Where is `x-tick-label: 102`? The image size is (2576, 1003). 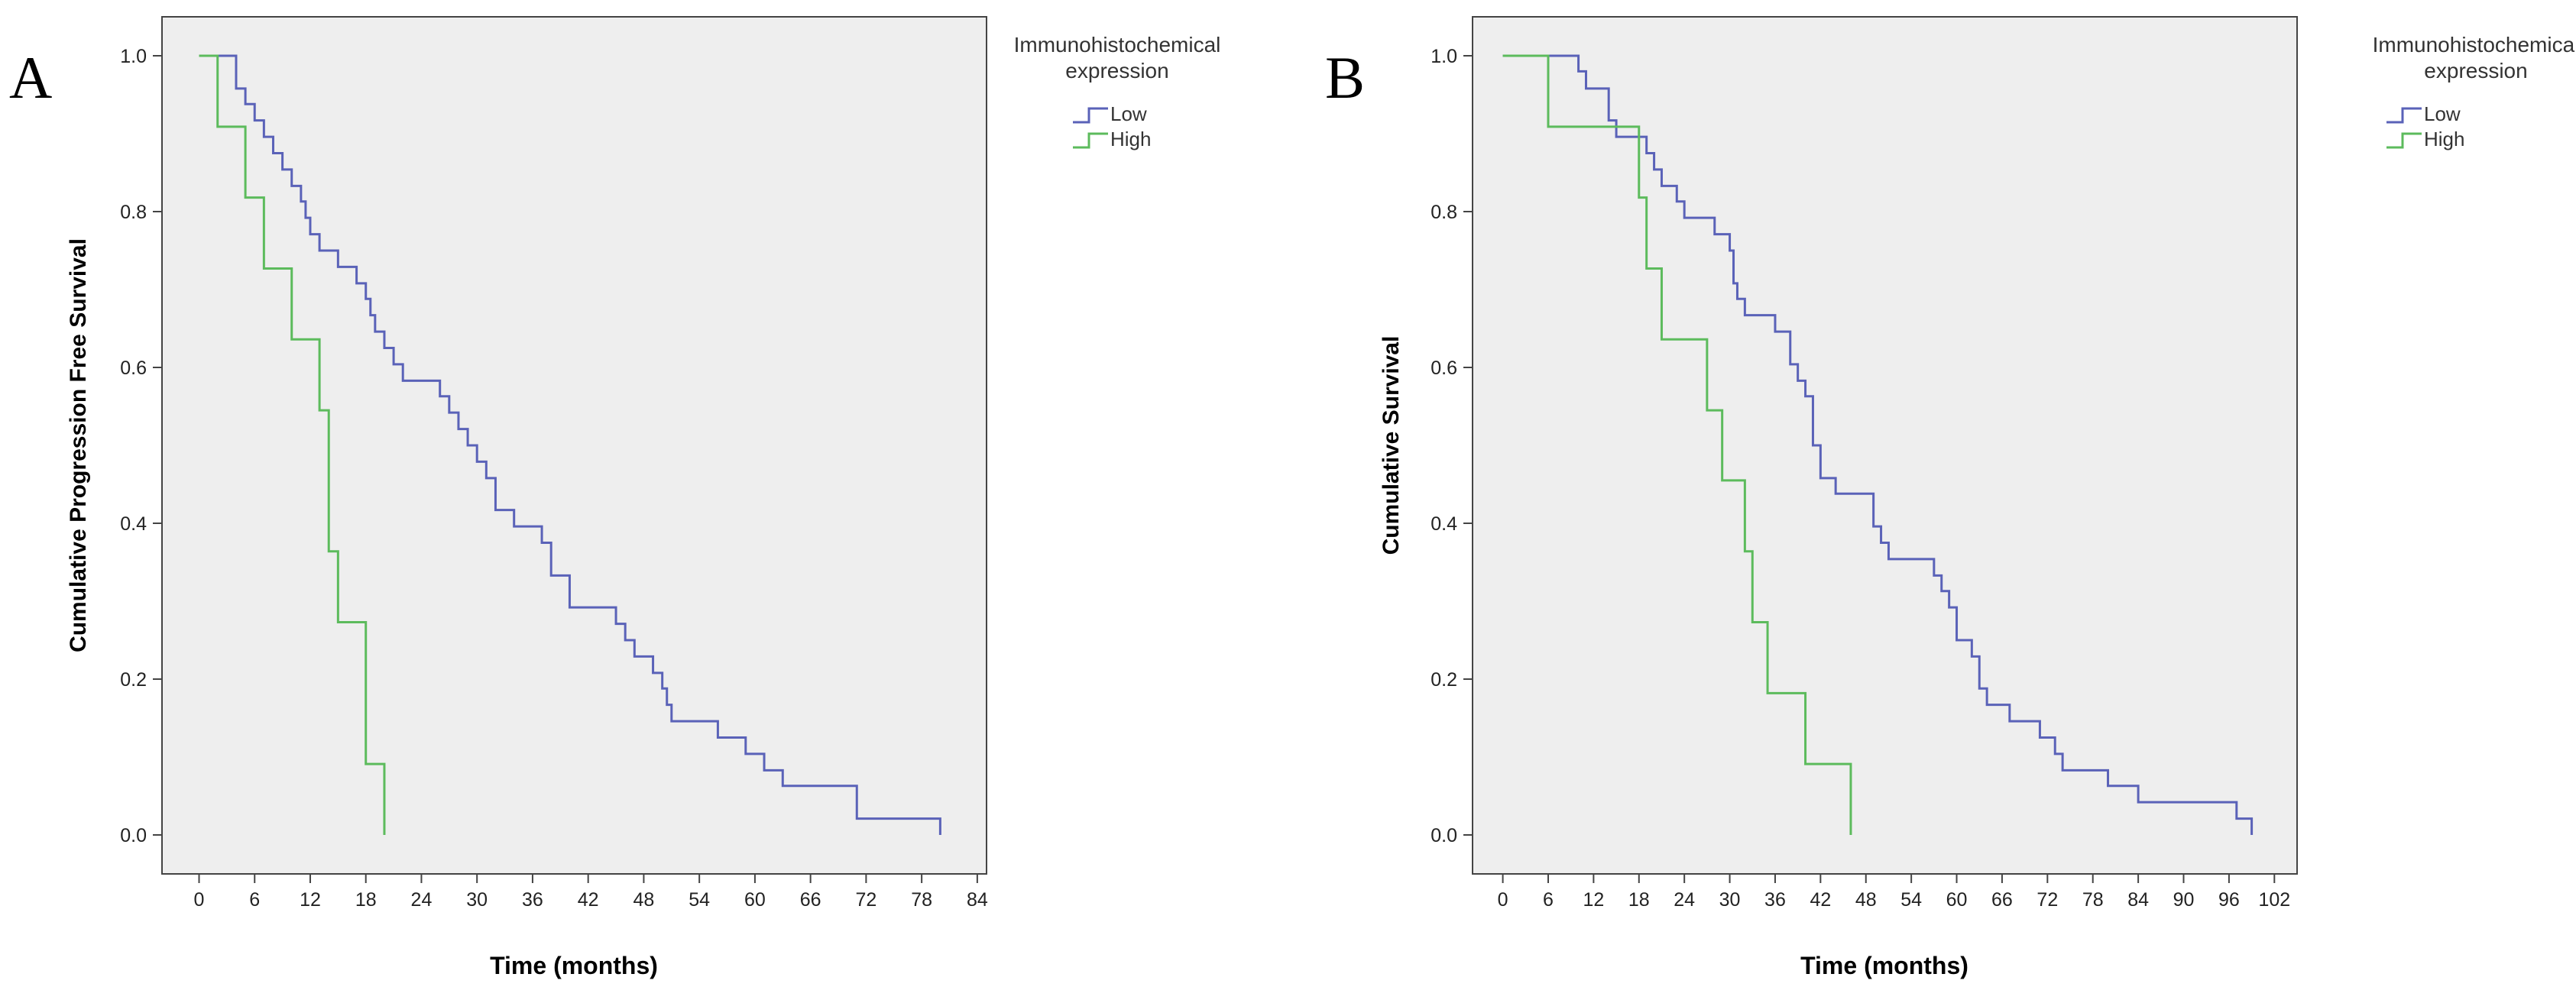 x-tick-label: 102 is located at coordinates (2274, 900).